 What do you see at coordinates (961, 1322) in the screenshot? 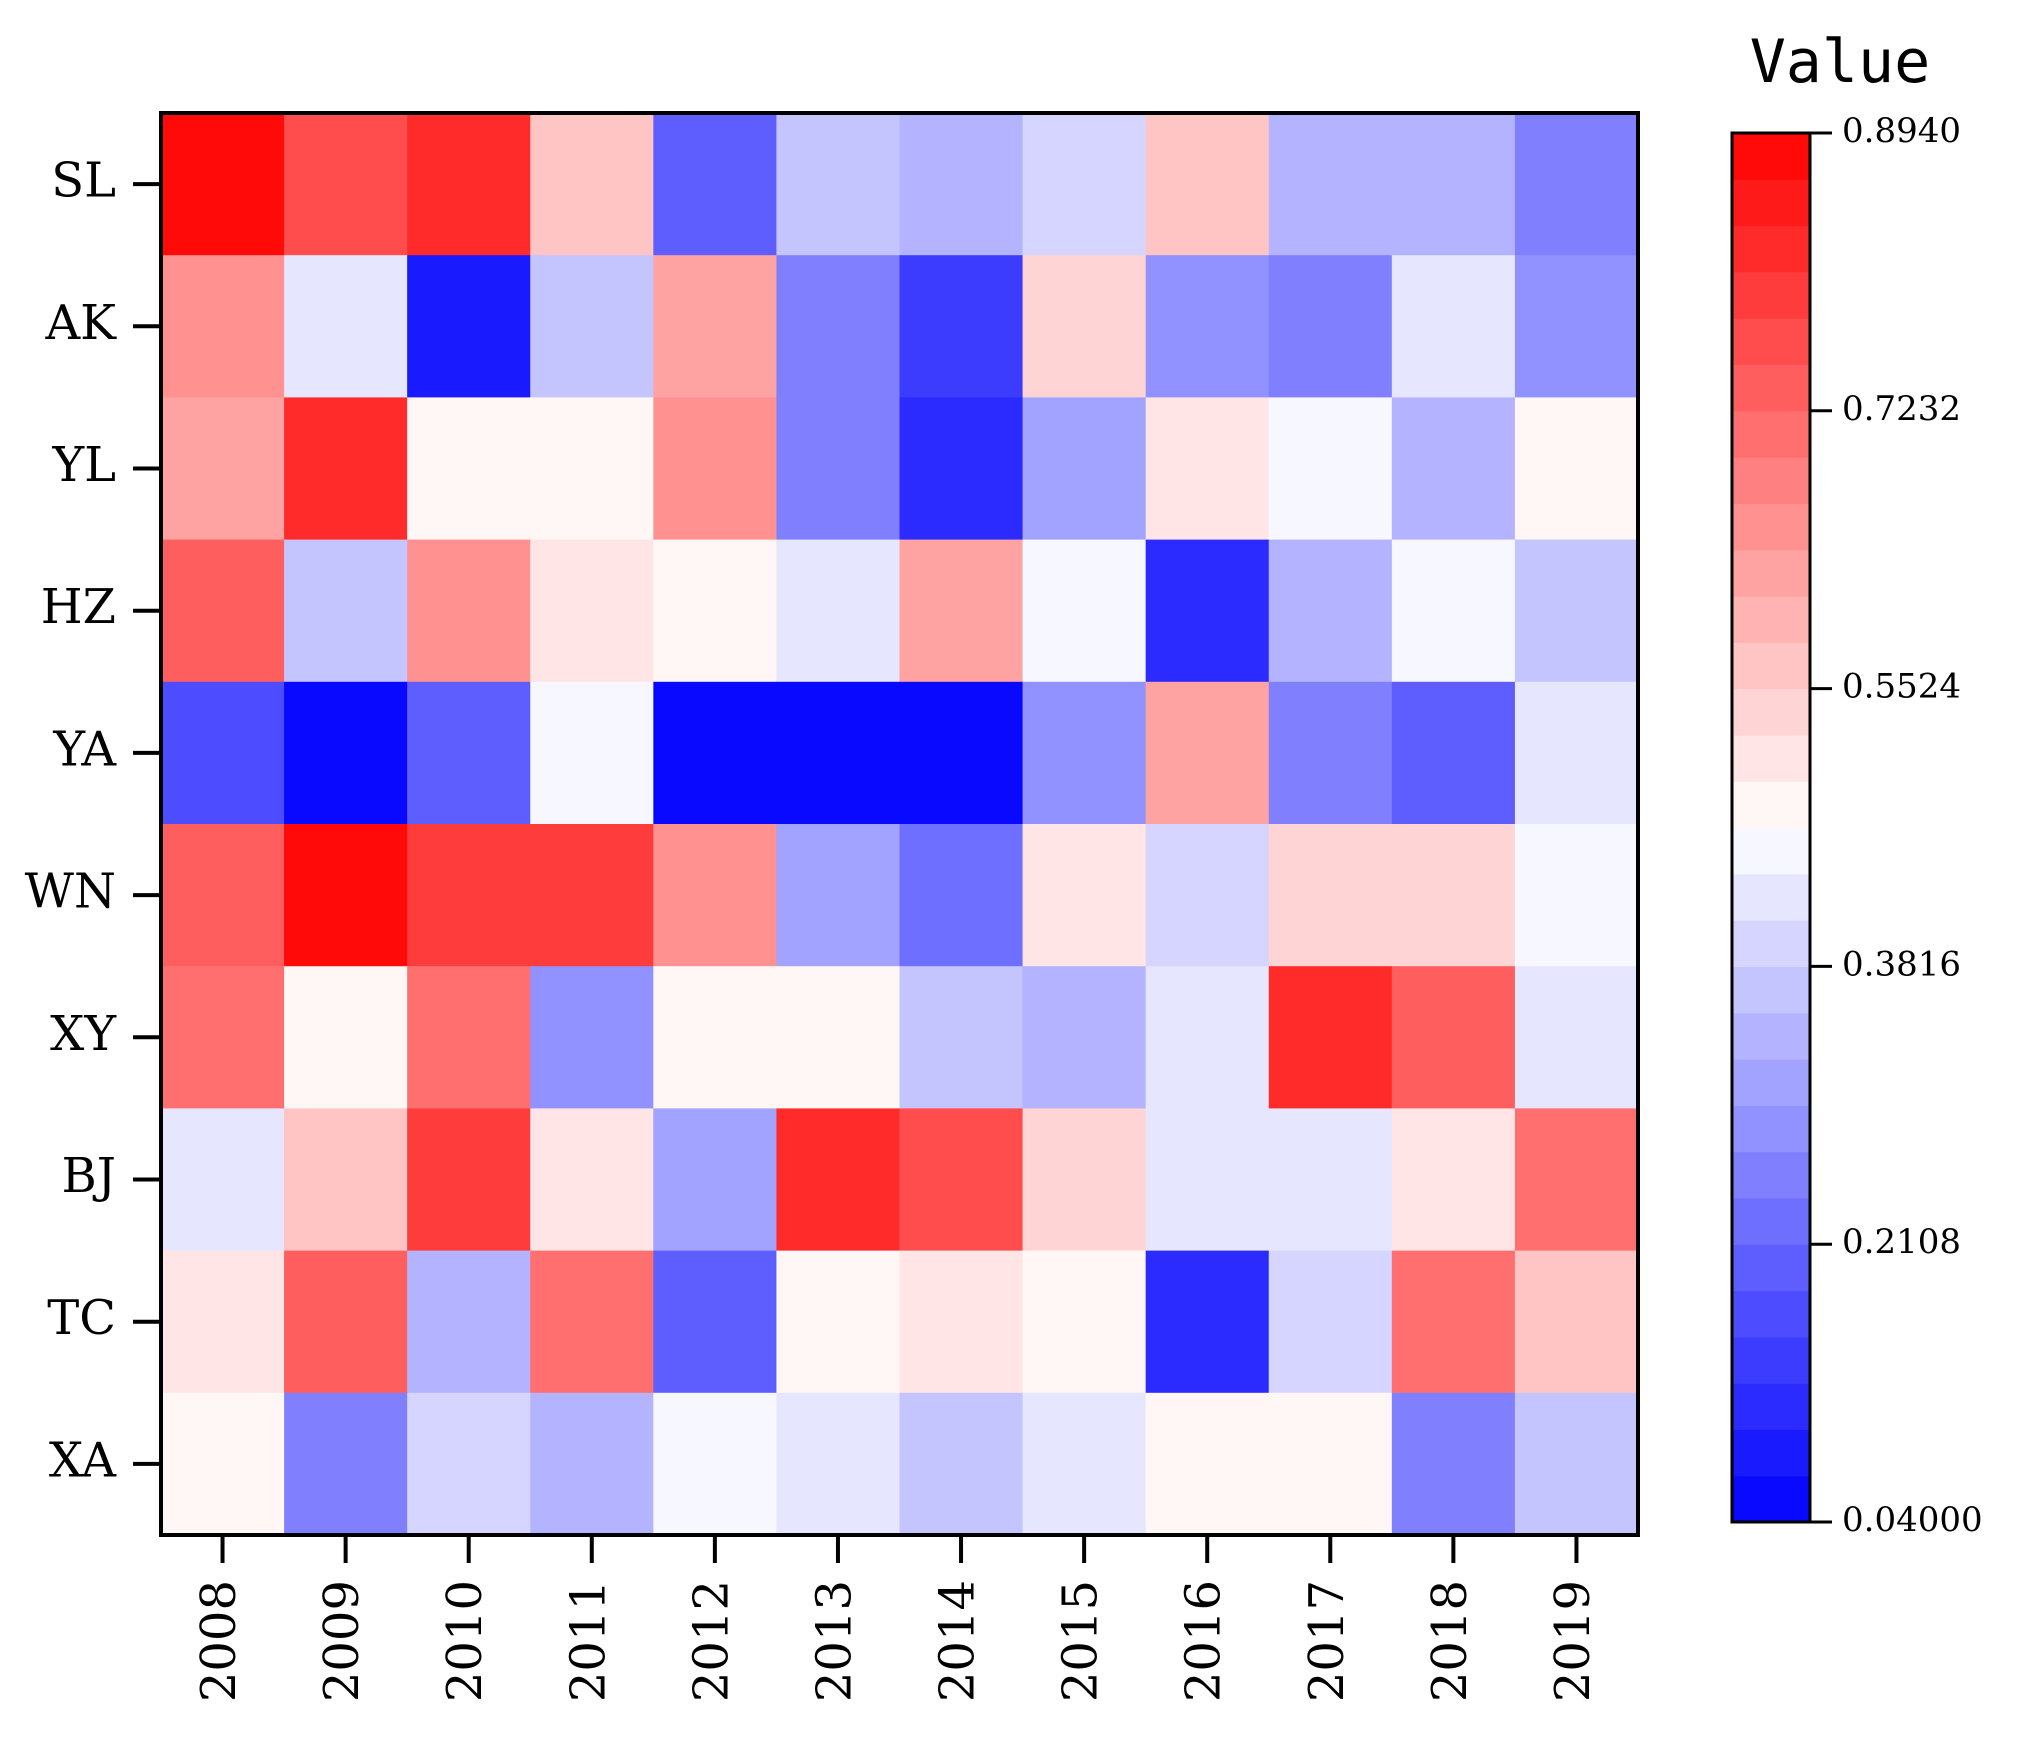
I see `heatmap-cell-TC-2014` at bounding box center [961, 1322].